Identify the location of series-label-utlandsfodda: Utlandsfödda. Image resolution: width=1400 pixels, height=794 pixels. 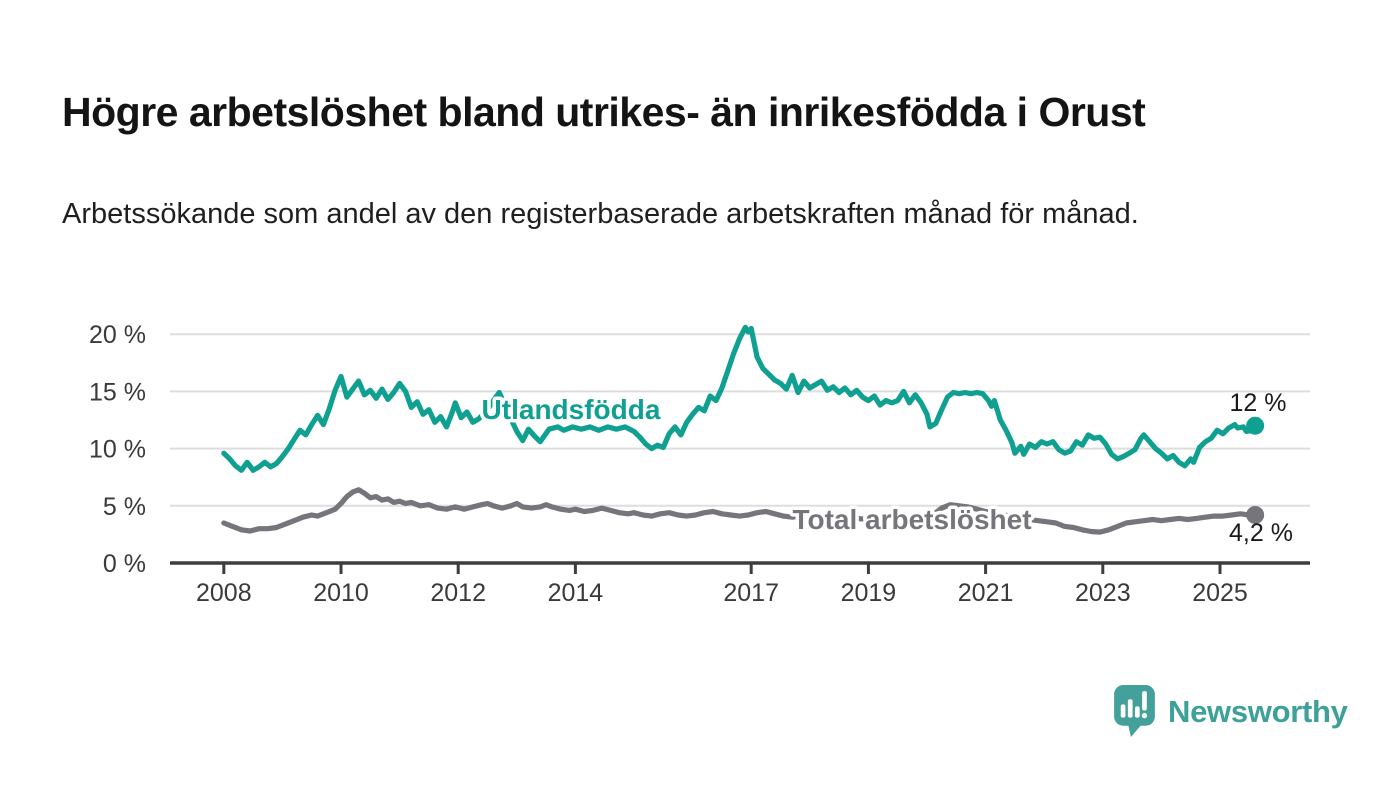
(571, 409).